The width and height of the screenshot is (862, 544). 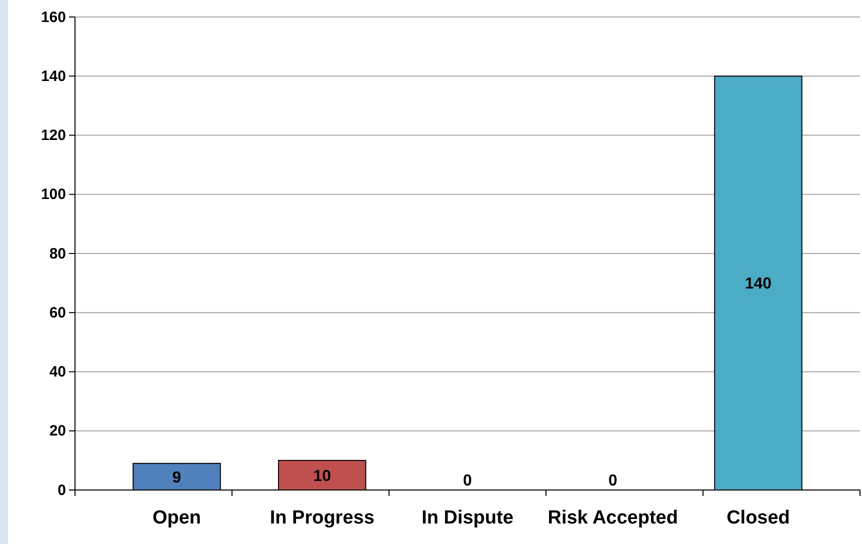 I want to click on y-tick-label: 100, so click(x=53, y=195).